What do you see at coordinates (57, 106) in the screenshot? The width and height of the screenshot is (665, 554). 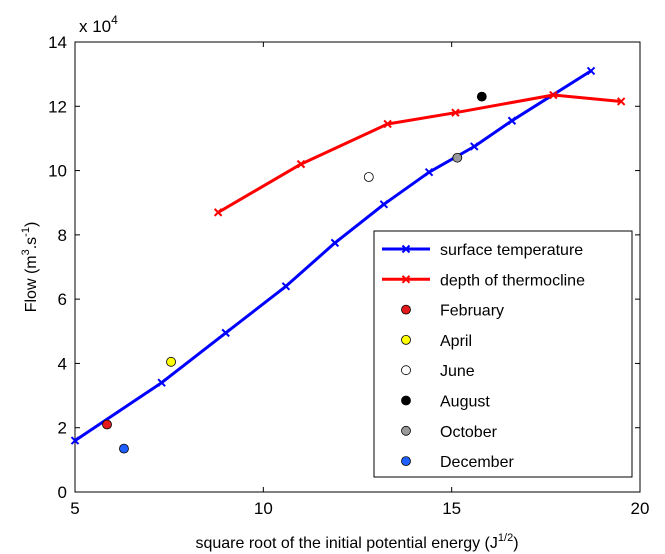 I see `y-tick-label: 12` at bounding box center [57, 106].